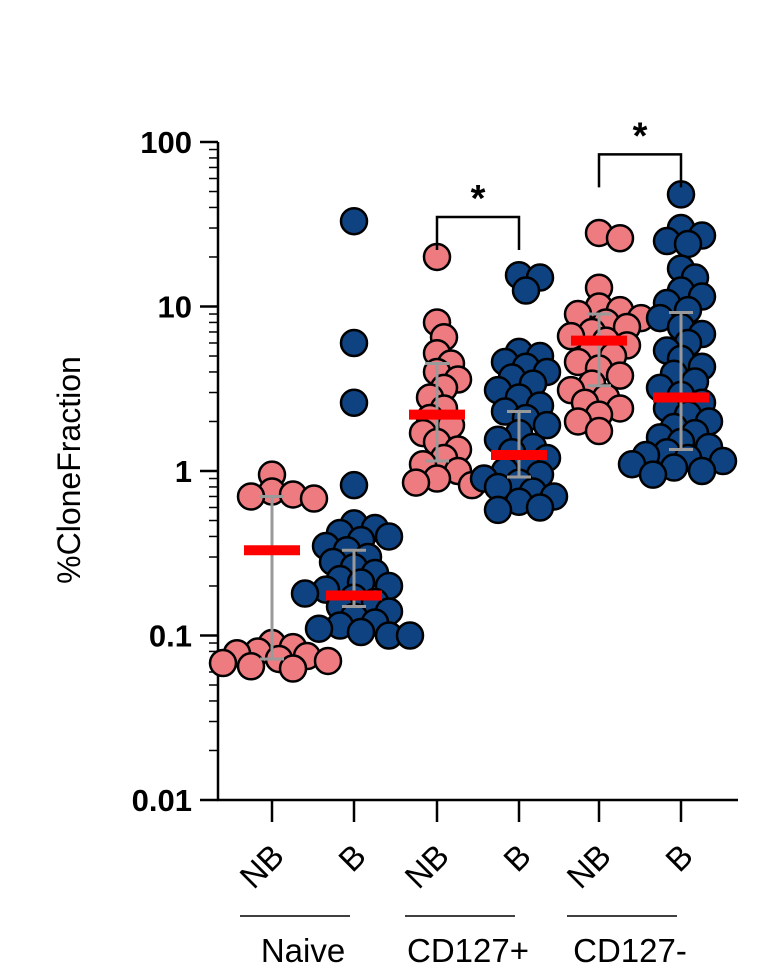  I want to click on y-tick-label: 100, so click(166, 142).